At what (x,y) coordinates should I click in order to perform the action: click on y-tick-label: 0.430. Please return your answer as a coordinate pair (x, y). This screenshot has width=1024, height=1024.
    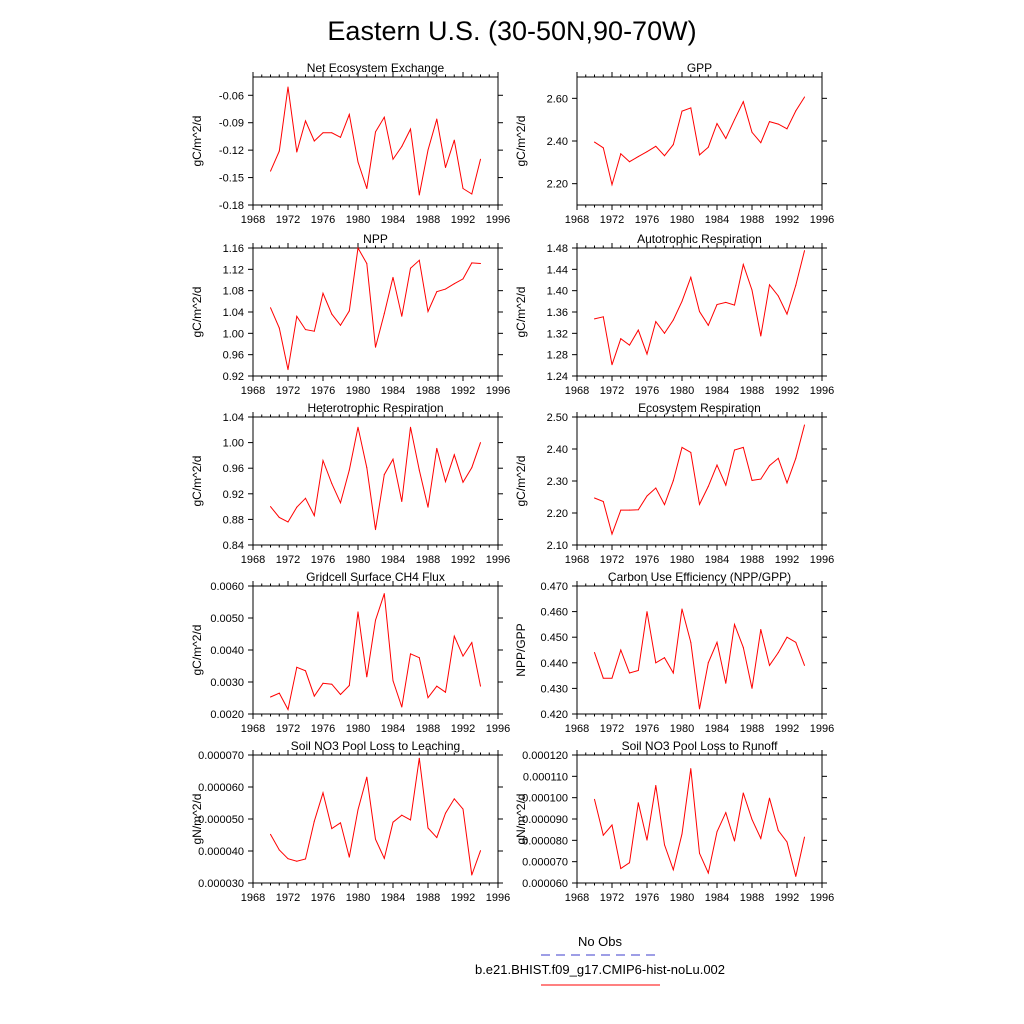
    Looking at the image, I should click on (554, 689).